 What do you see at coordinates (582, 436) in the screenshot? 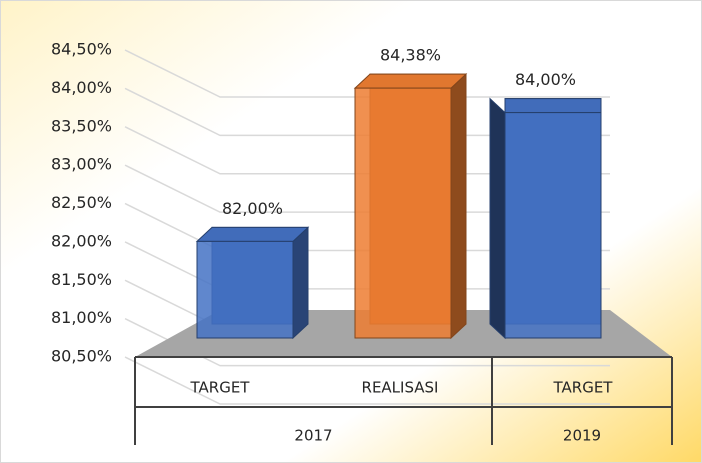
I see `group-label: 2019` at bounding box center [582, 436].